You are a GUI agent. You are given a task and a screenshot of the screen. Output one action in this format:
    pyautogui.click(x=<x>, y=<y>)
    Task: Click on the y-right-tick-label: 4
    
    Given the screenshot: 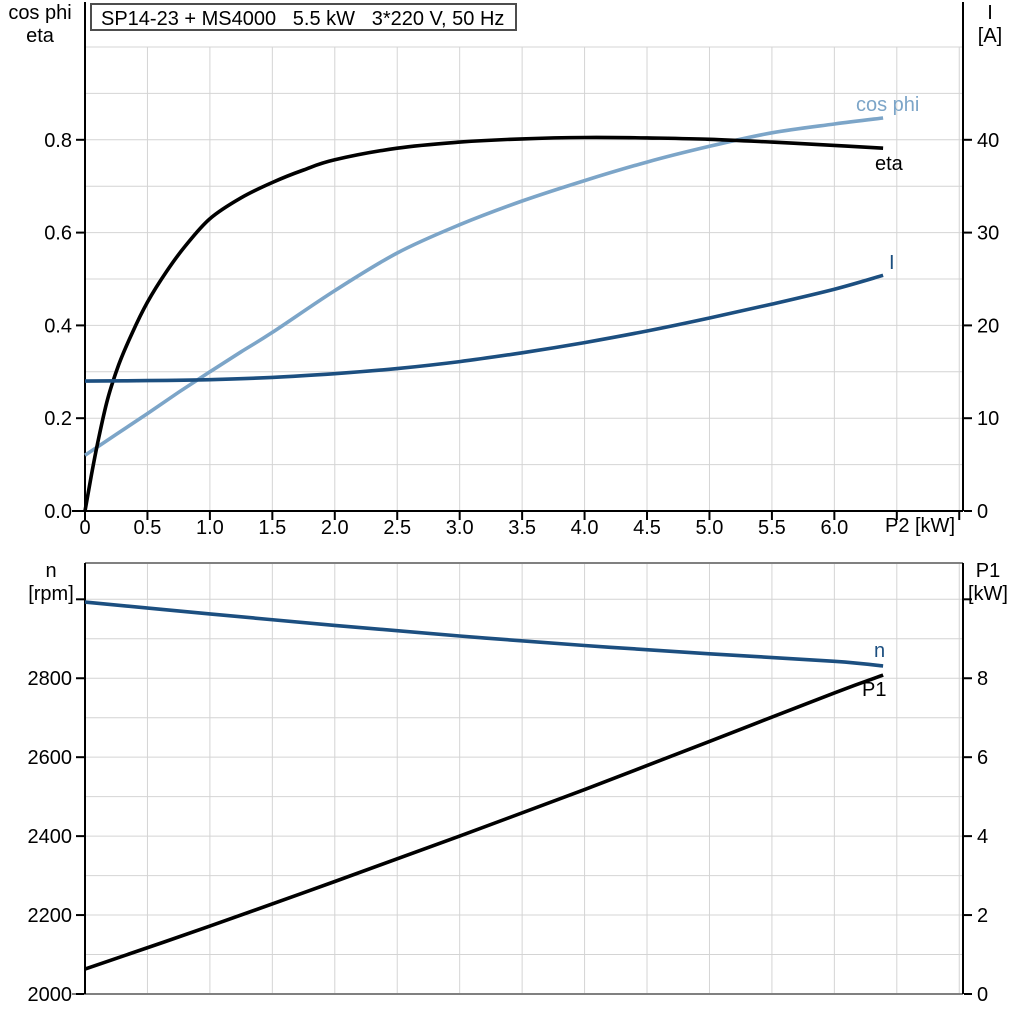 What is the action you would take?
    pyautogui.click(x=982, y=837)
    